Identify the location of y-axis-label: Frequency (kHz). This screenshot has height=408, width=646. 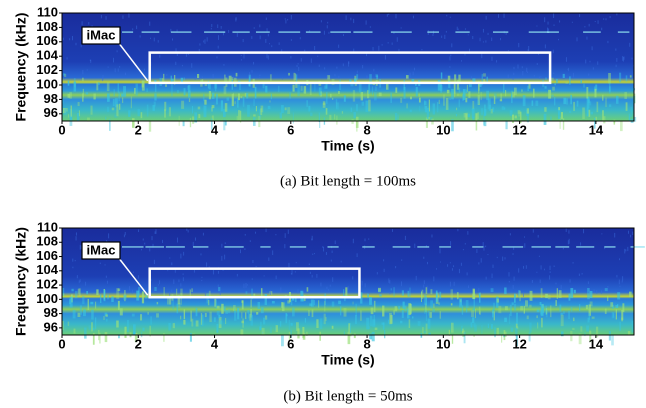
(21, 67).